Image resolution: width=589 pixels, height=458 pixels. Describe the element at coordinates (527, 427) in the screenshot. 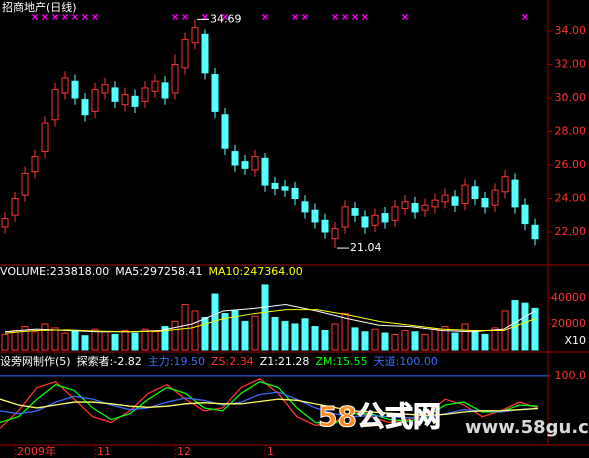

I see `watermark-url: www.58gu.com` at that location.